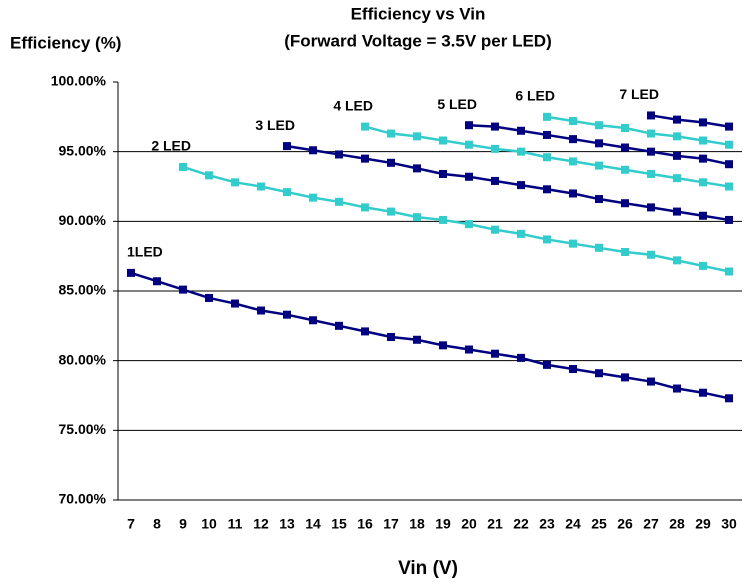 The height and width of the screenshot is (586, 747). What do you see at coordinates (83, 290) in the screenshot?
I see `y-tick-label: 85.00%` at bounding box center [83, 290].